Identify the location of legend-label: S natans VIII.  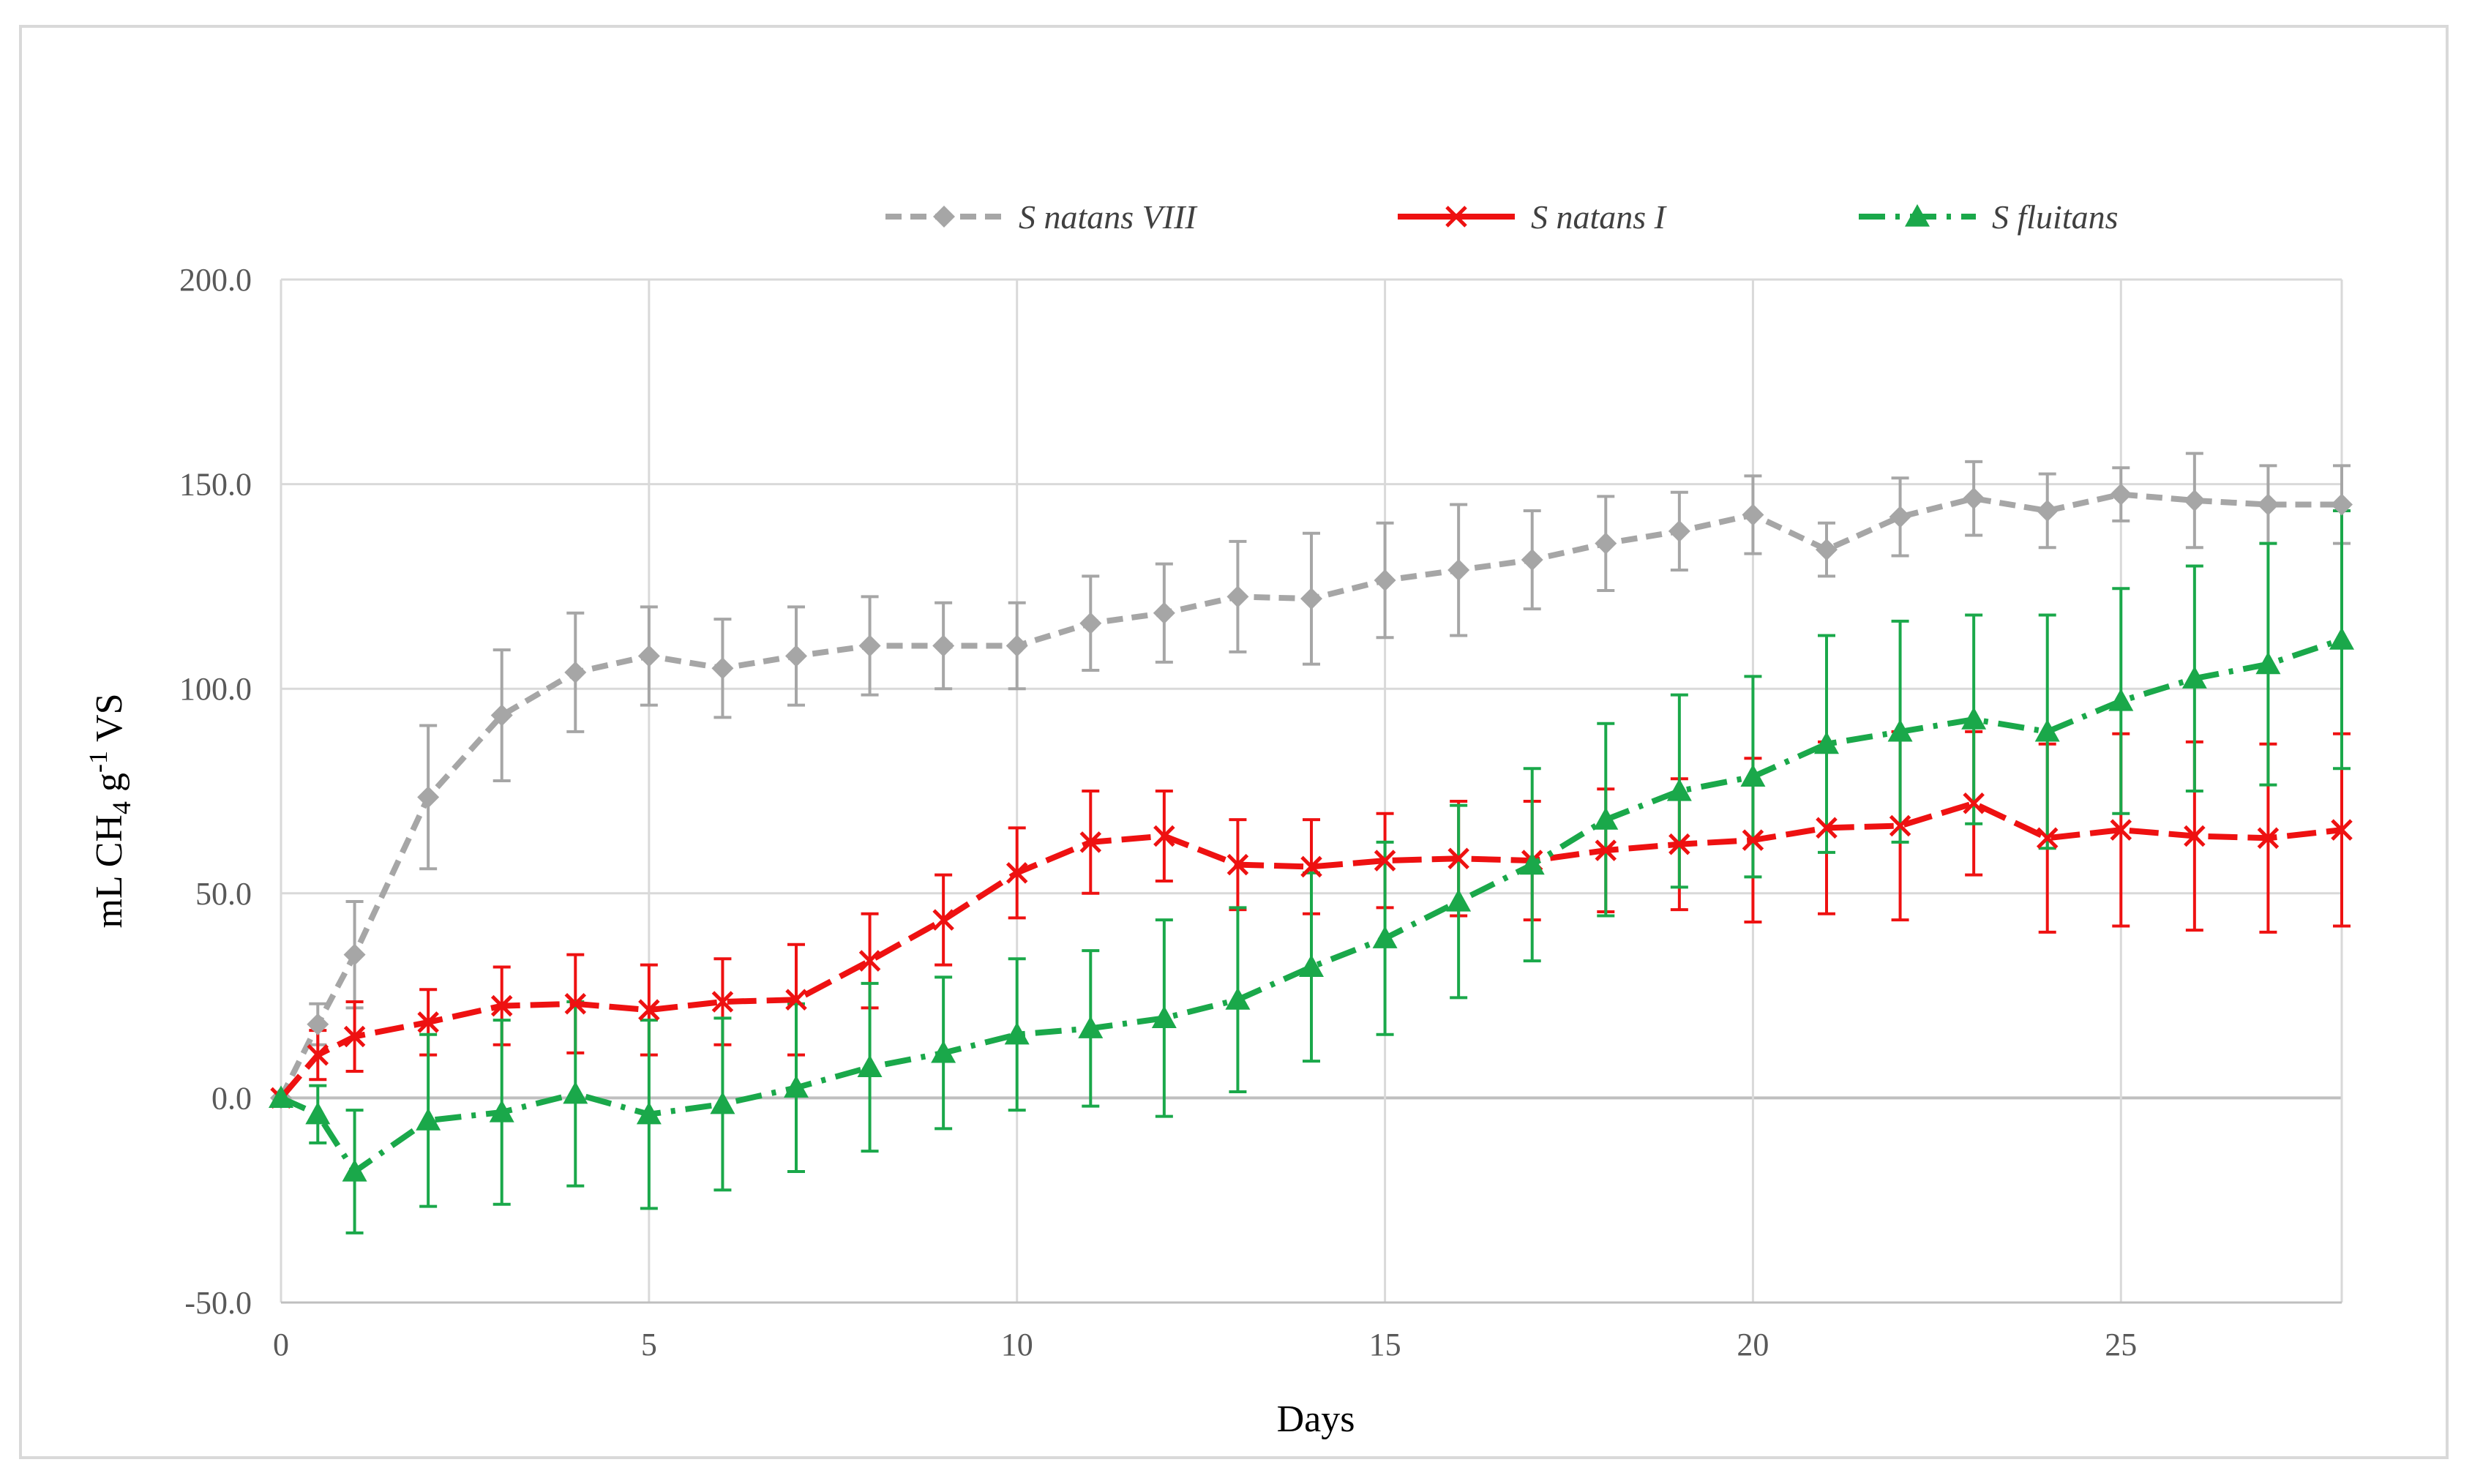
(1108, 217).